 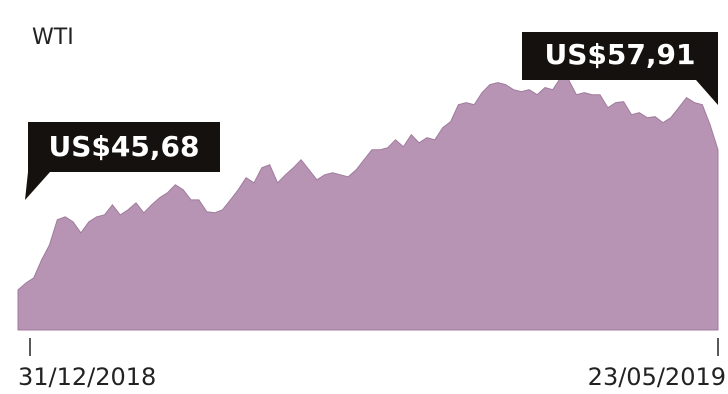 I want to click on chart-title: WTI, so click(x=53, y=37).